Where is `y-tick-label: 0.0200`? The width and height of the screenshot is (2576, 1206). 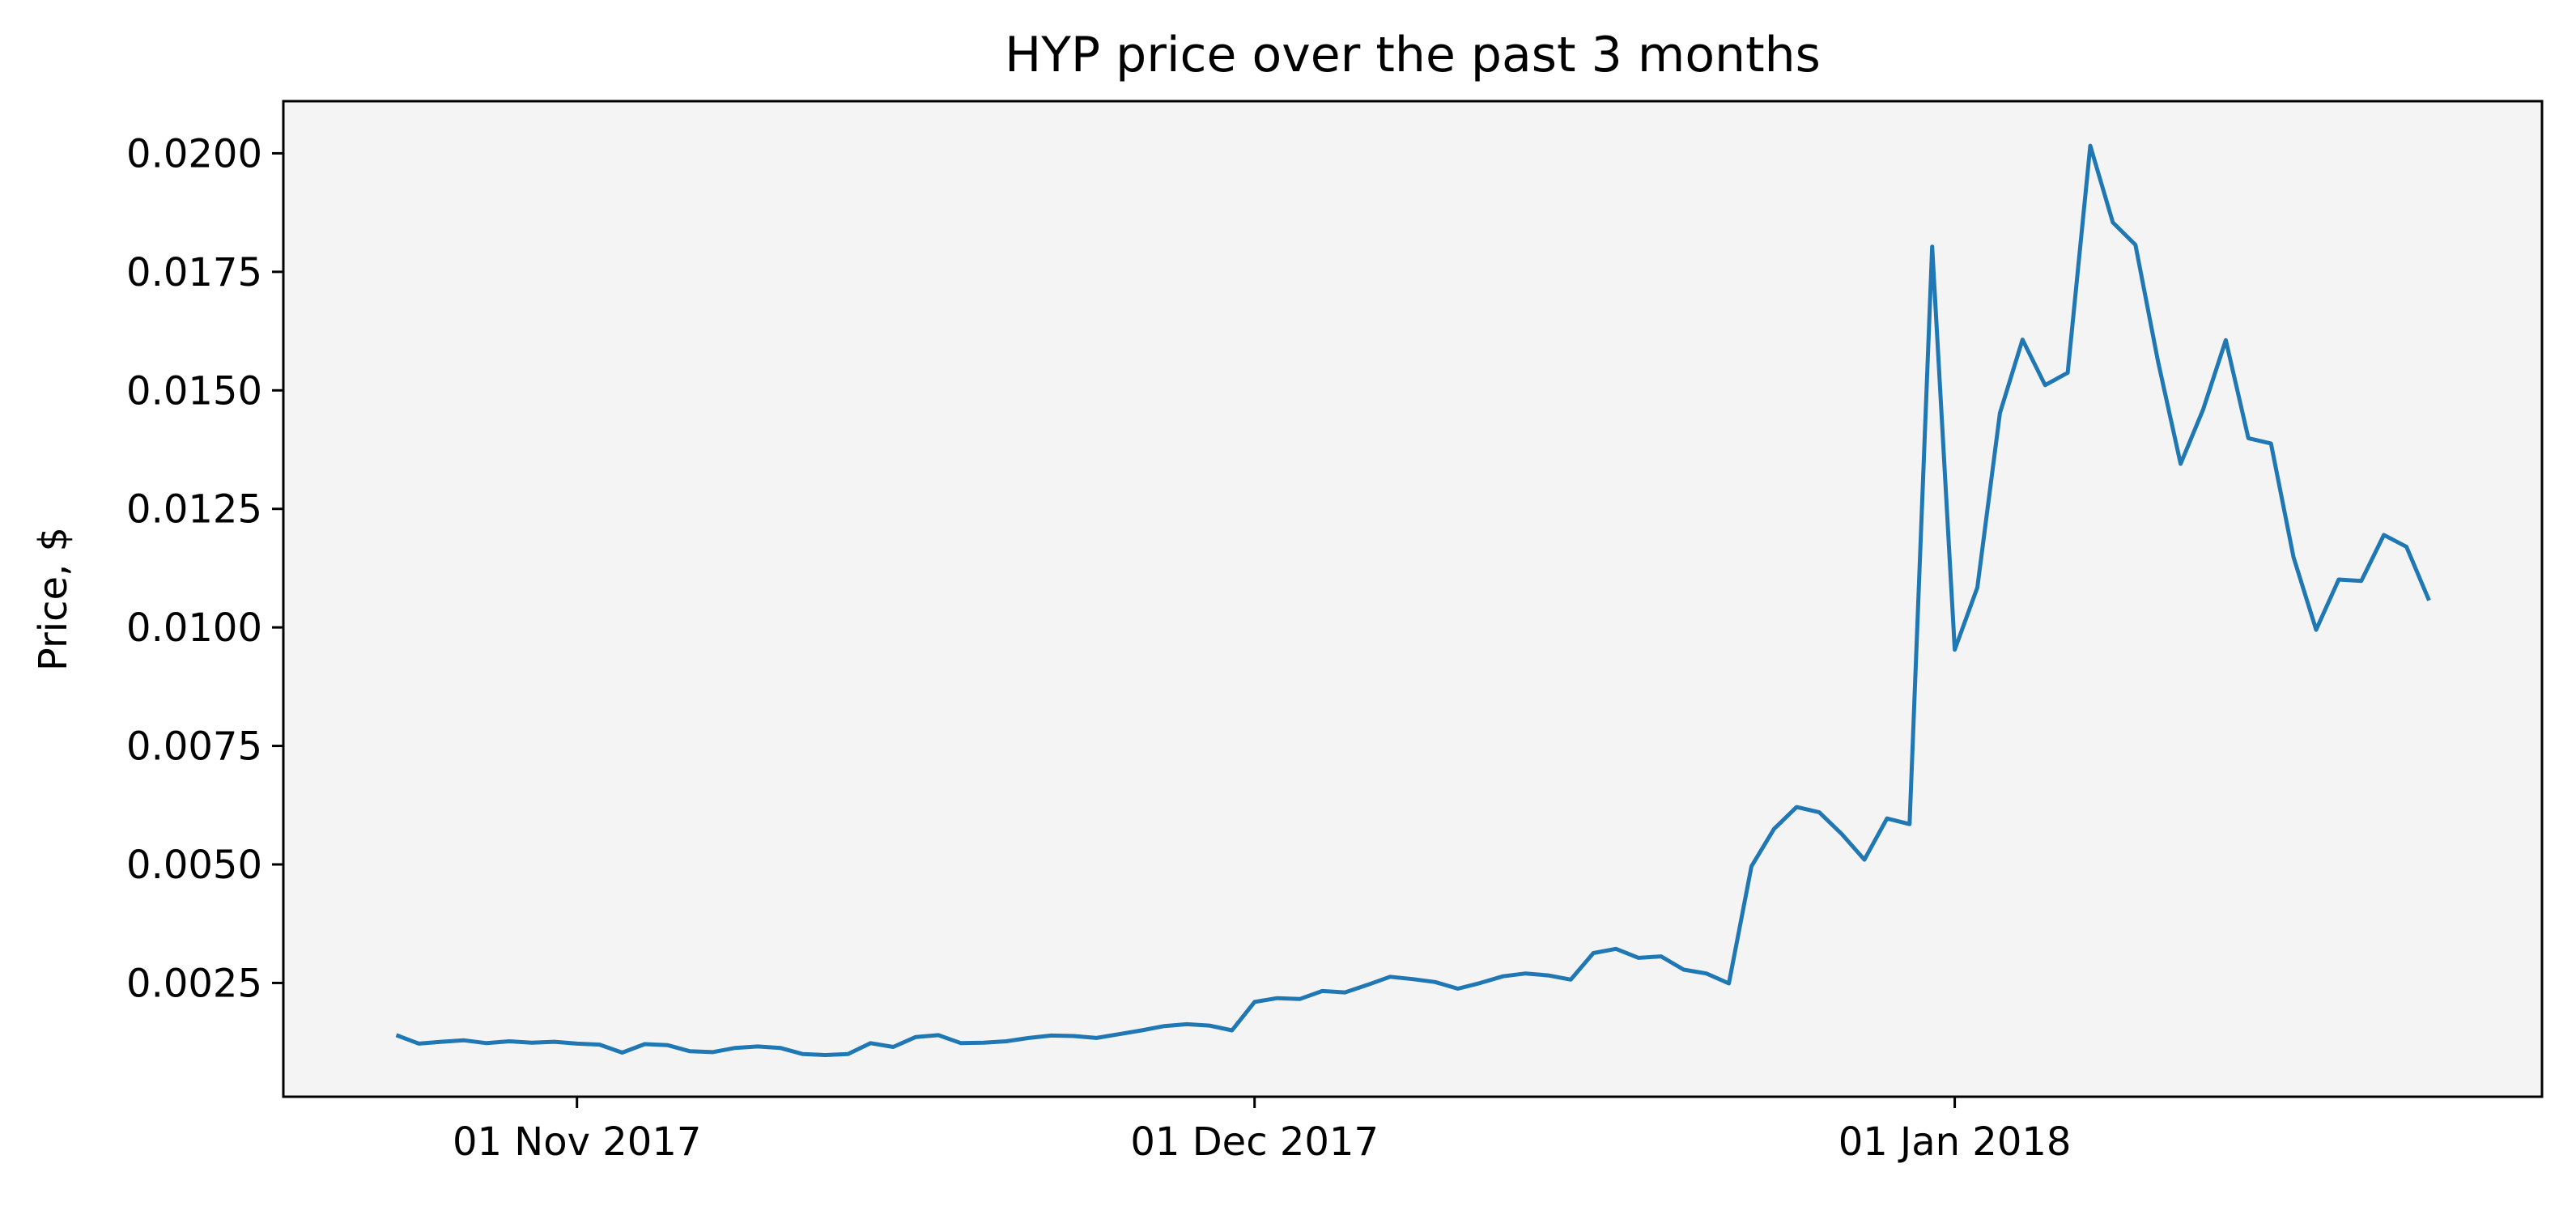
y-tick-label: 0.0200 is located at coordinates (194, 153).